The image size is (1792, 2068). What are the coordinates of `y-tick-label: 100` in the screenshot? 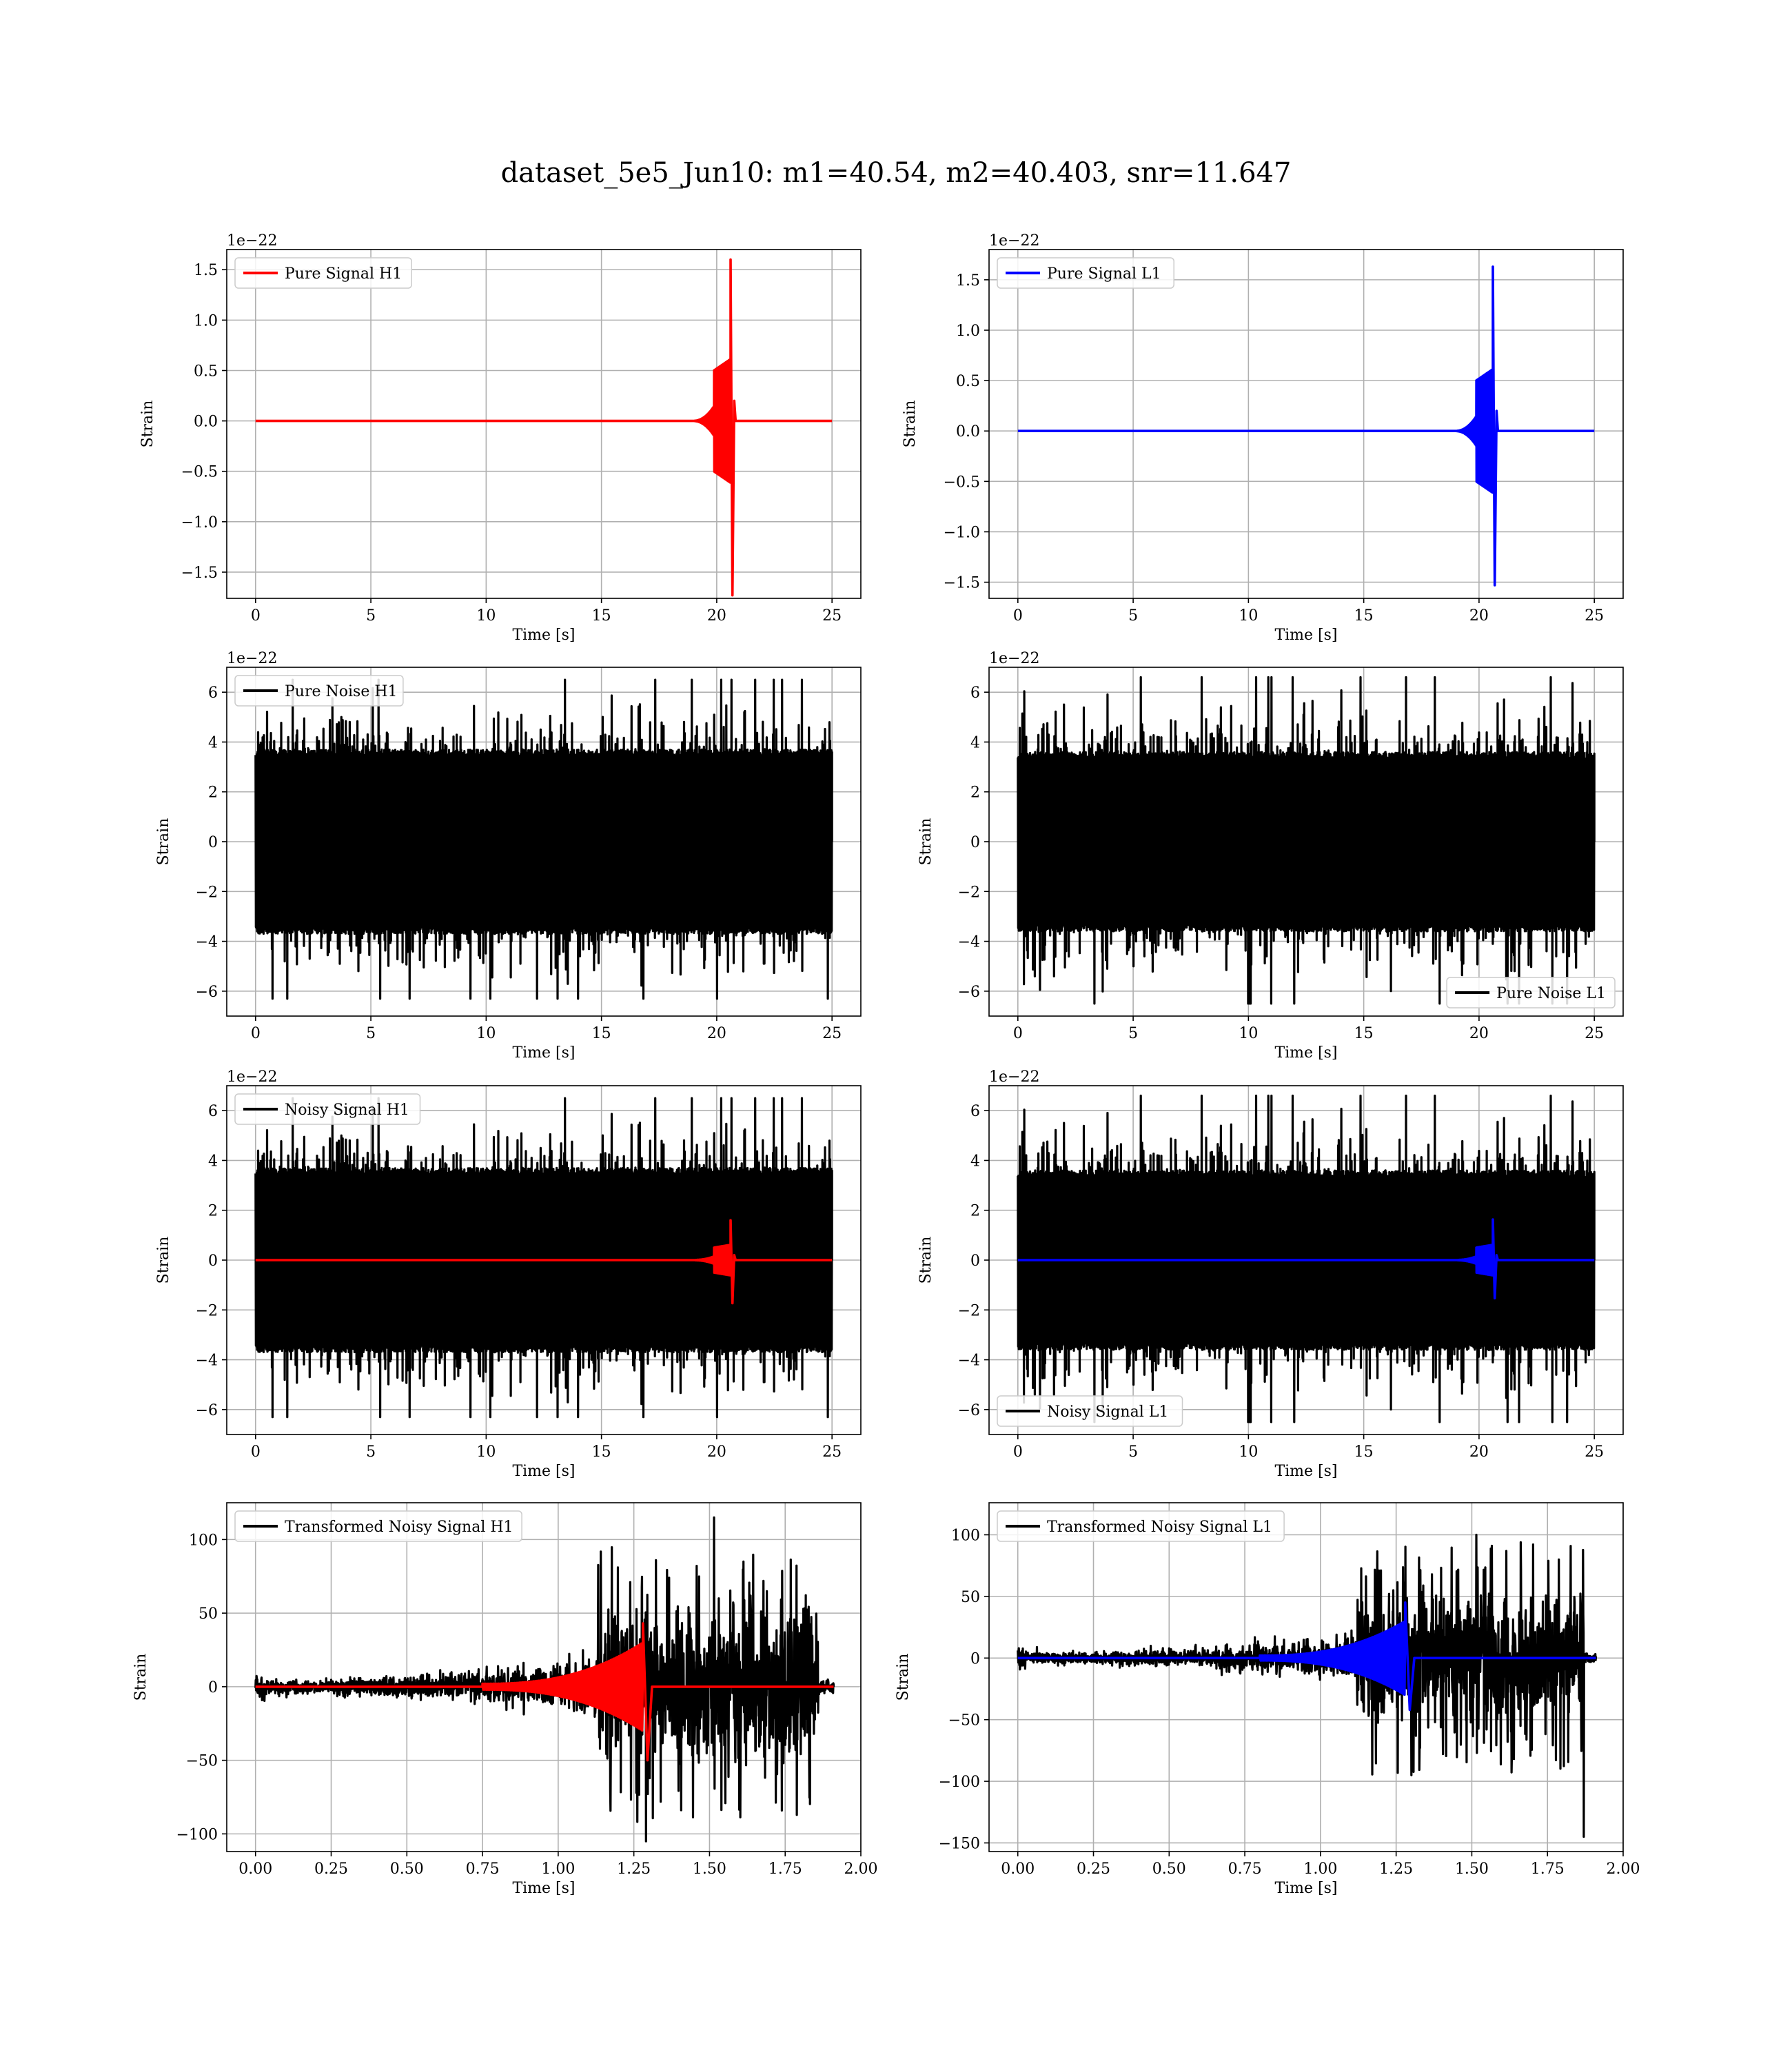 It's located at (965, 1535).